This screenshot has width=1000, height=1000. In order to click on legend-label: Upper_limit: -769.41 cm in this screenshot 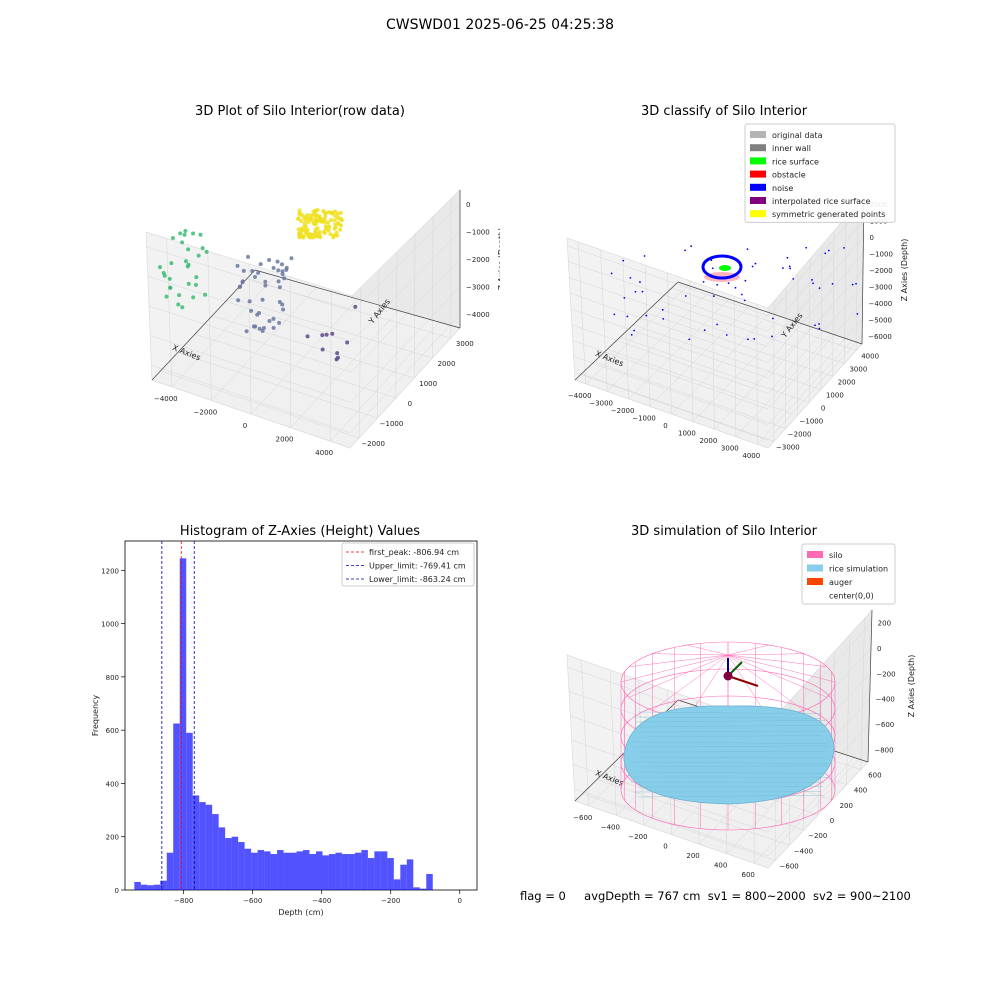, I will do `click(417, 566)`.